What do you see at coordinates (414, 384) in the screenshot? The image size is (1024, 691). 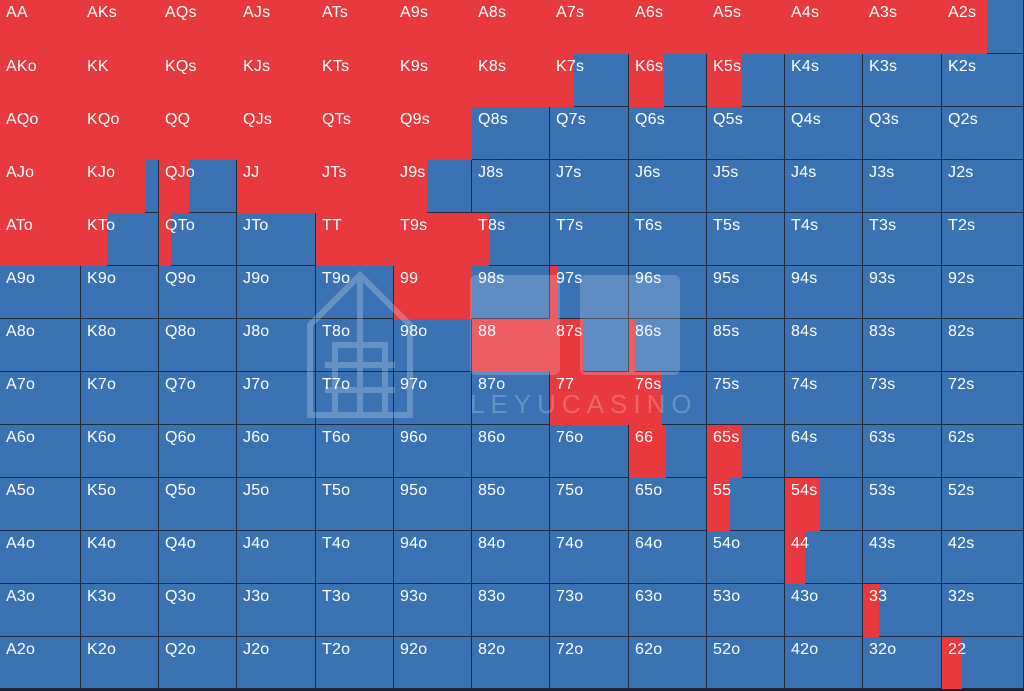 I see `hand-label: 97o` at bounding box center [414, 384].